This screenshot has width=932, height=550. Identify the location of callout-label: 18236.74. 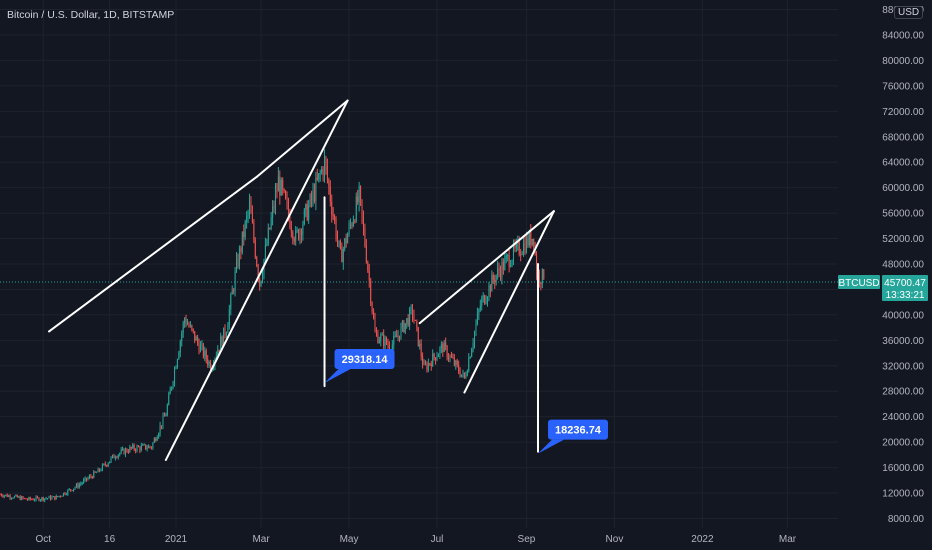
(578, 431).